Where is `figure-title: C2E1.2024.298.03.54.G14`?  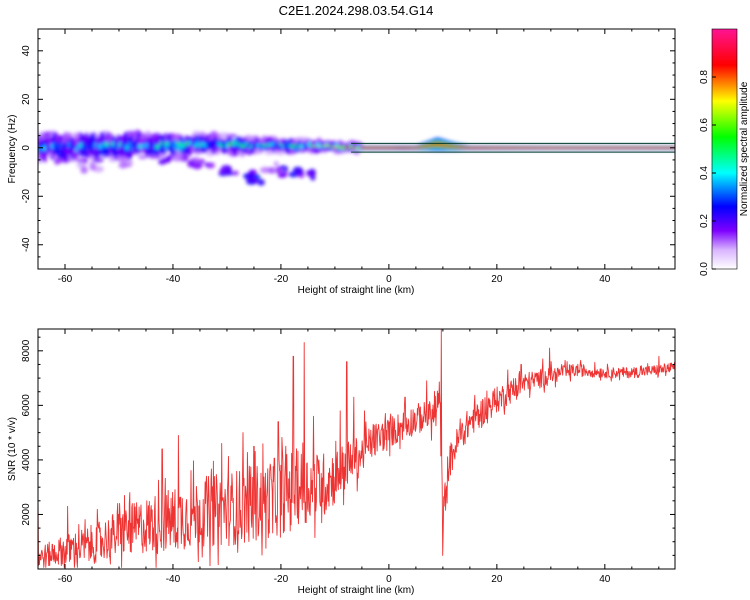 figure-title: C2E1.2024.298.03.54.G14 is located at coordinates (356, 10).